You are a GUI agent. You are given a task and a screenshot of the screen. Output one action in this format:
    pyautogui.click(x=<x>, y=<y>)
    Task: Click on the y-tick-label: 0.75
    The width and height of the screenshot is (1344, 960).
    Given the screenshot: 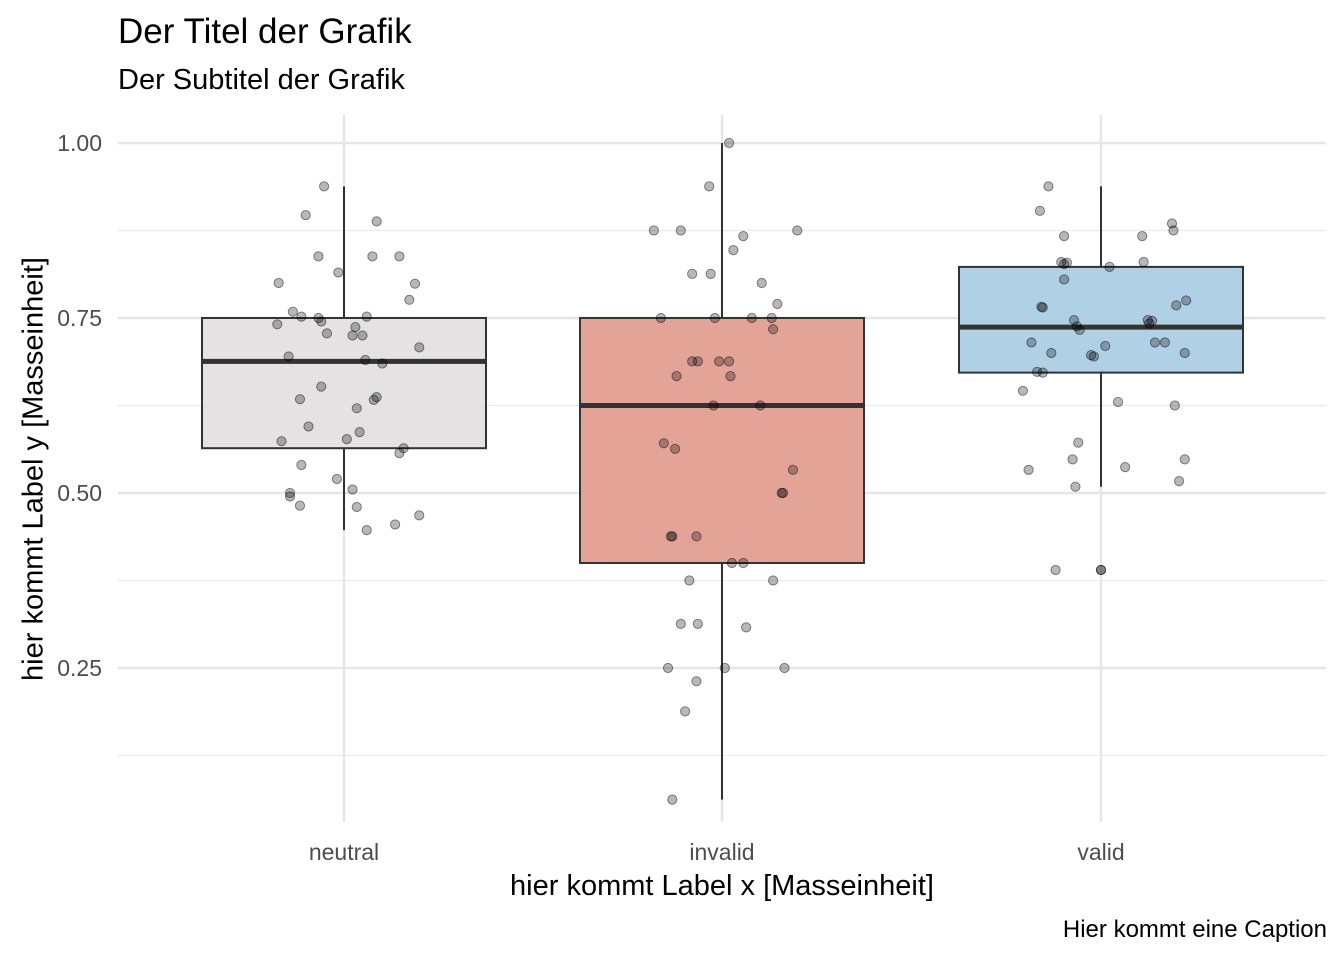 What is the action you would take?
    pyautogui.click(x=79, y=318)
    